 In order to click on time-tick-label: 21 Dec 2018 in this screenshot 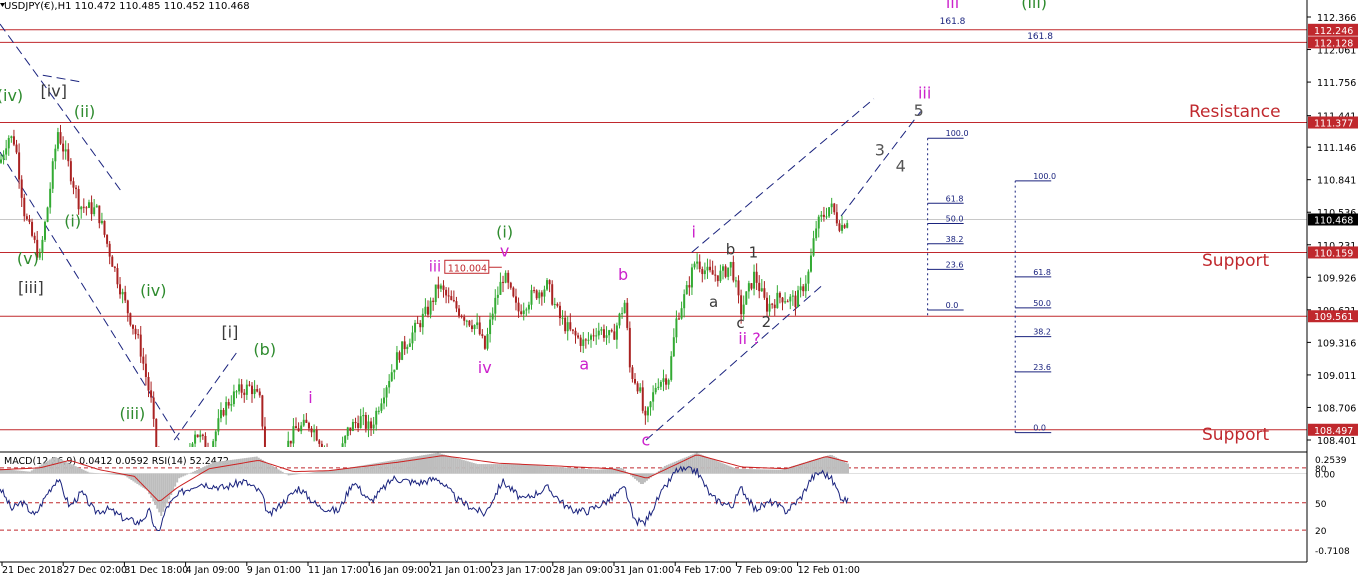, I will do `click(32, 570)`.